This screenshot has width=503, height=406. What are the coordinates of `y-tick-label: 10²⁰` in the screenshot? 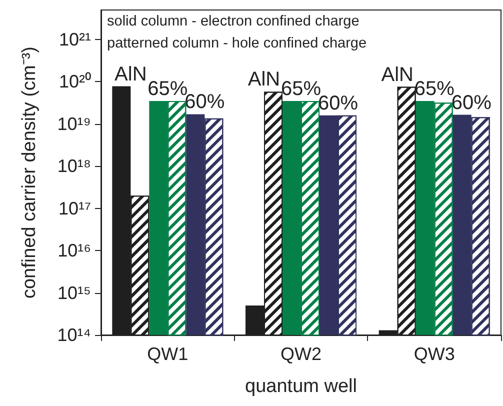 It's located at (74, 82).